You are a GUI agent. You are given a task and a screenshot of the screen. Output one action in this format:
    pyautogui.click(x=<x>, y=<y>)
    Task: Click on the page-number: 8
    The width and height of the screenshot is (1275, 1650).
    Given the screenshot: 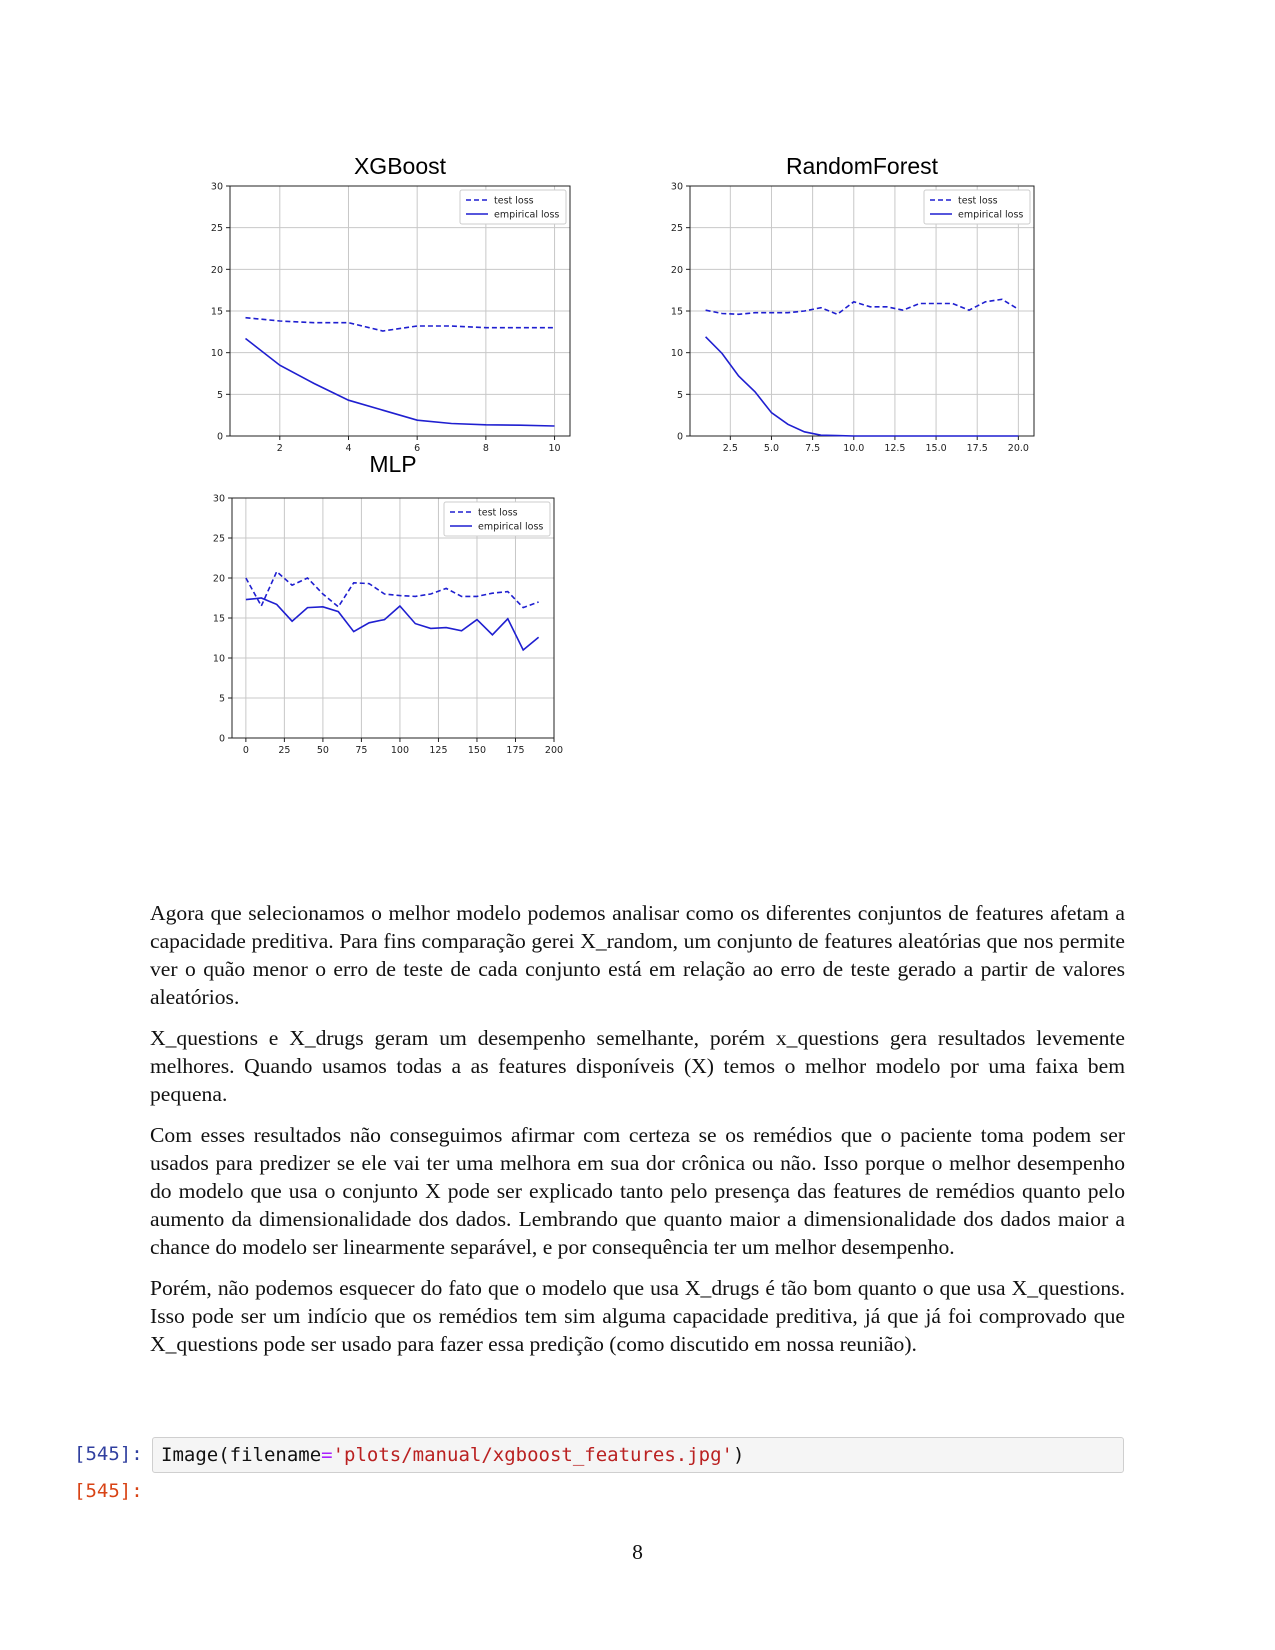 What is the action you would take?
    pyautogui.click(x=637, y=1552)
    